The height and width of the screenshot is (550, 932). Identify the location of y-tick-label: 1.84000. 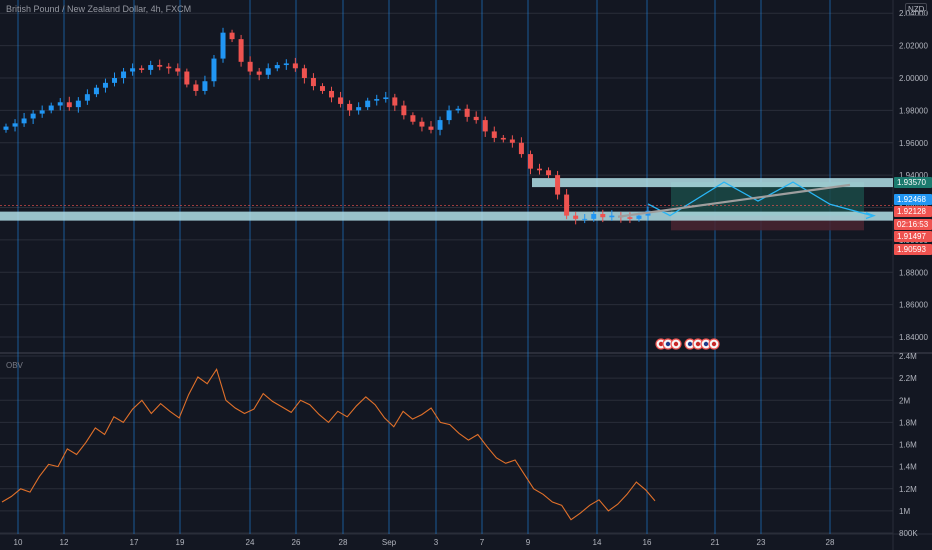
(913, 337).